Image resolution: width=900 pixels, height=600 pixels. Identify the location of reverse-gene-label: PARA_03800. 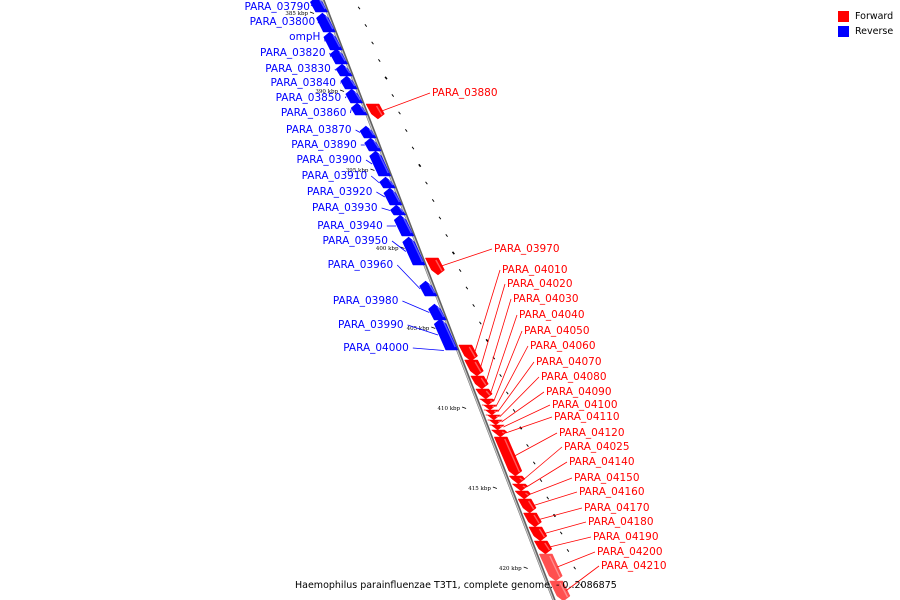
(283, 22).